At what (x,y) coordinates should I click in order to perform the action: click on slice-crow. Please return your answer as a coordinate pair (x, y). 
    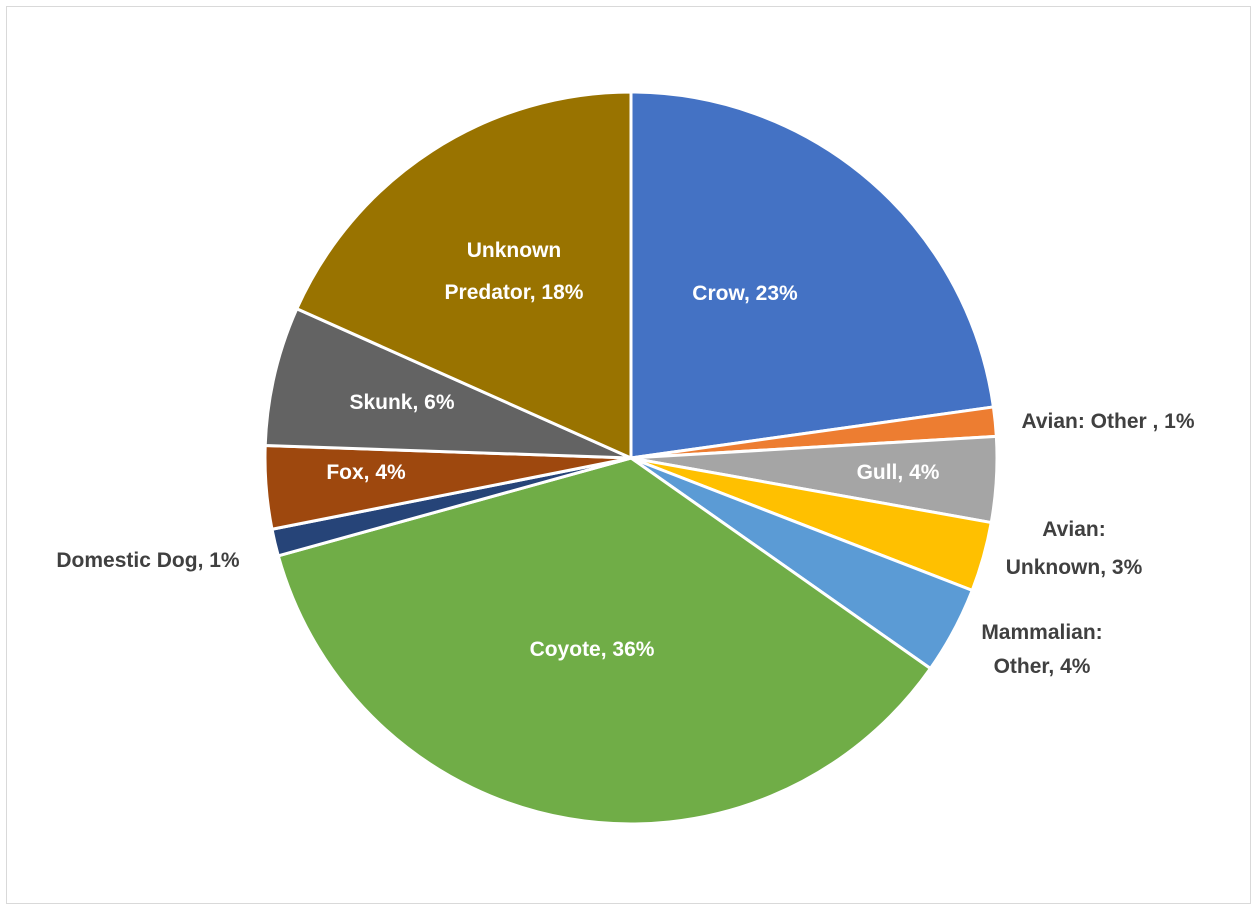
    Looking at the image, I should click on (812, 275).